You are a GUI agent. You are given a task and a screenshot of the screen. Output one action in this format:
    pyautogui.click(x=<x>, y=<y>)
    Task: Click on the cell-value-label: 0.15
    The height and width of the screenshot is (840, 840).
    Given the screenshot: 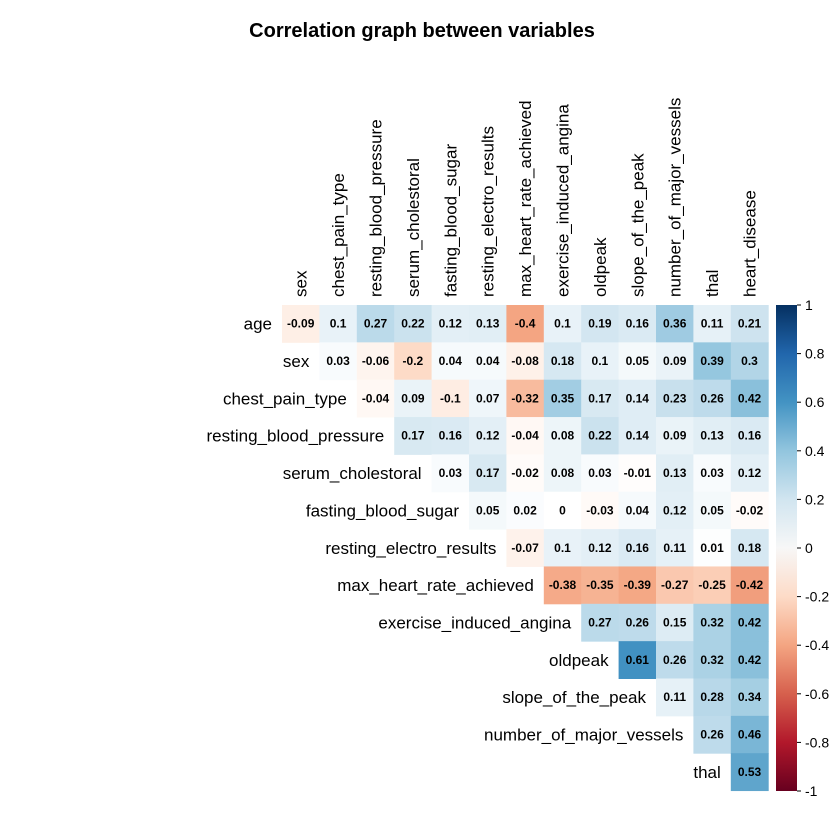 What is the action you would take?
    pyautogui.click(x=675, y=622)
    